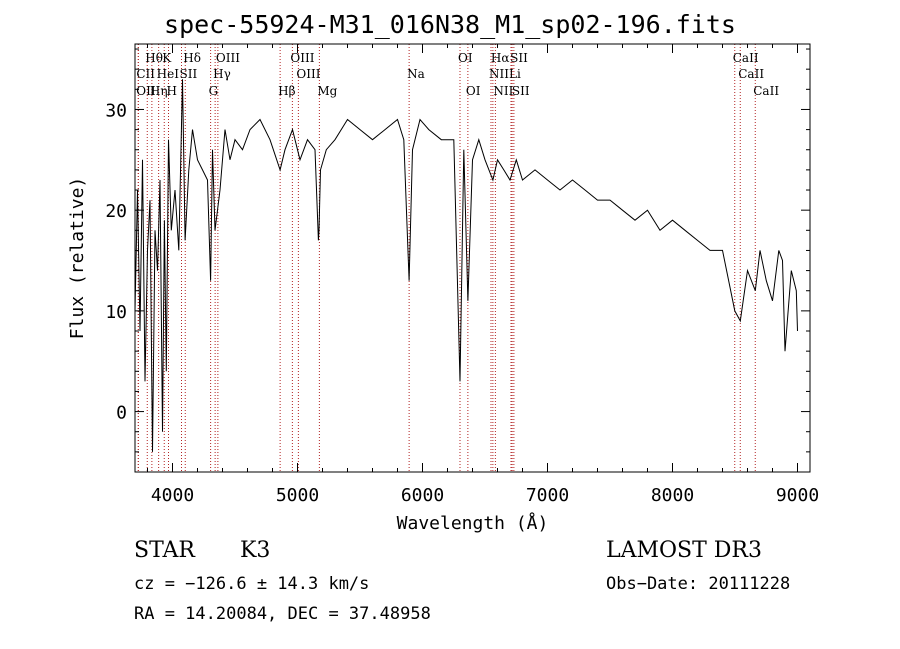  Describe the element at coordinates (167, 58) in the screenshot. I see `spectral-line-label: K` at that location.